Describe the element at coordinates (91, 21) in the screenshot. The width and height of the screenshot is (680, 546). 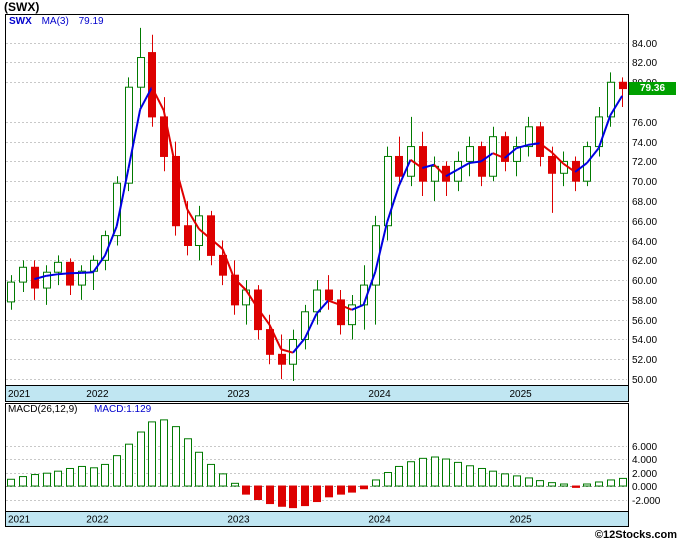
I see `legend-ma-value: 79.19` at that location.